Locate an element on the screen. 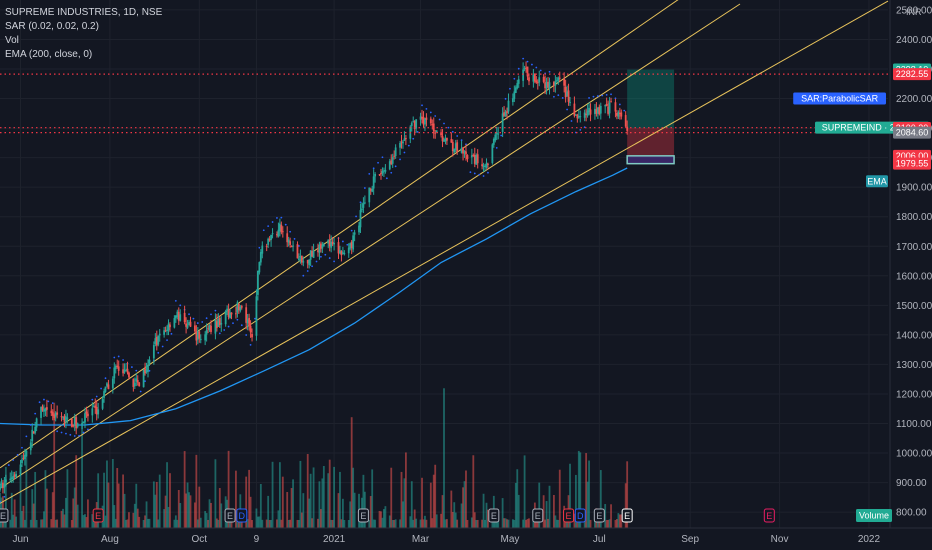 The height and width of the screenshot is (550, 932). sar-indicator-label: SAR (0.02, 0.02, 0.2) is located at coordinates (52, 26).